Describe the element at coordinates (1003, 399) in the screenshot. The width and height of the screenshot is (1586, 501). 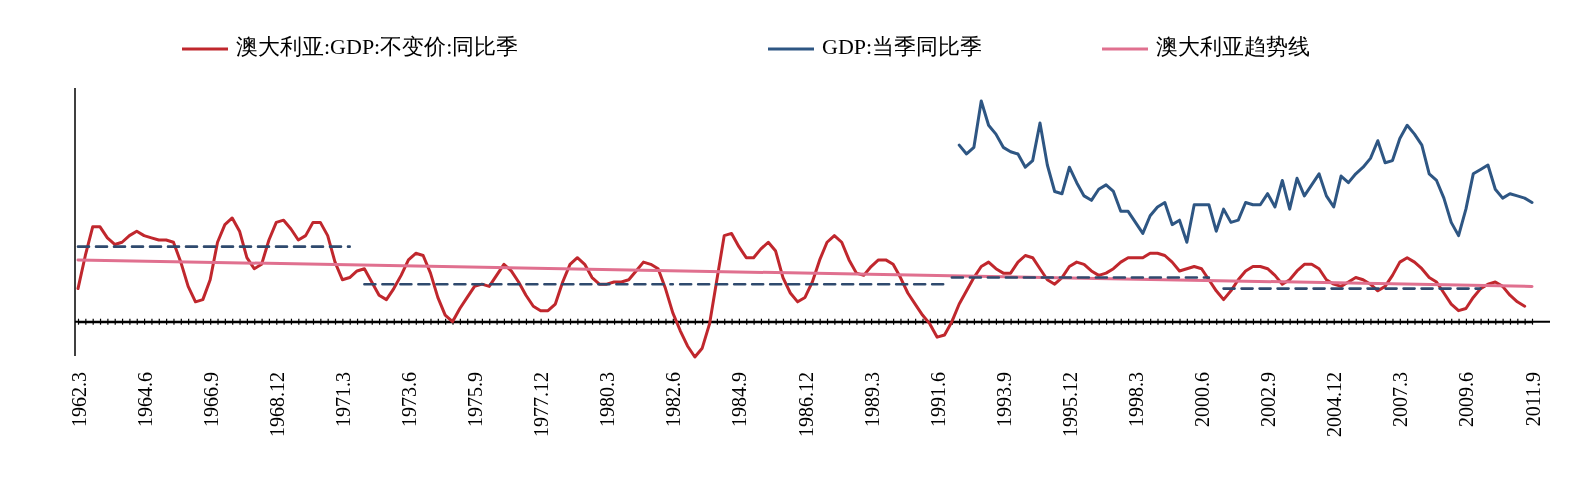
I see `x-tick-label: 1993.9` at that location.